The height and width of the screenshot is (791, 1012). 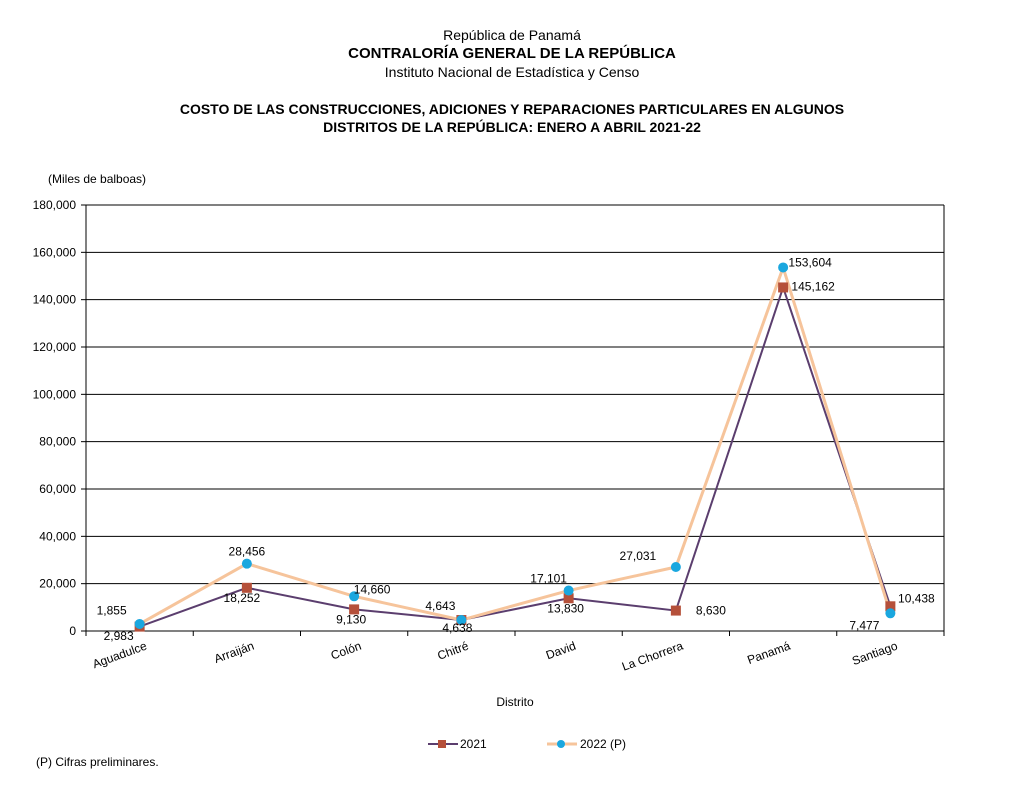 I want to click on y-tick-label: 120,000, so click(x=55, y=347).